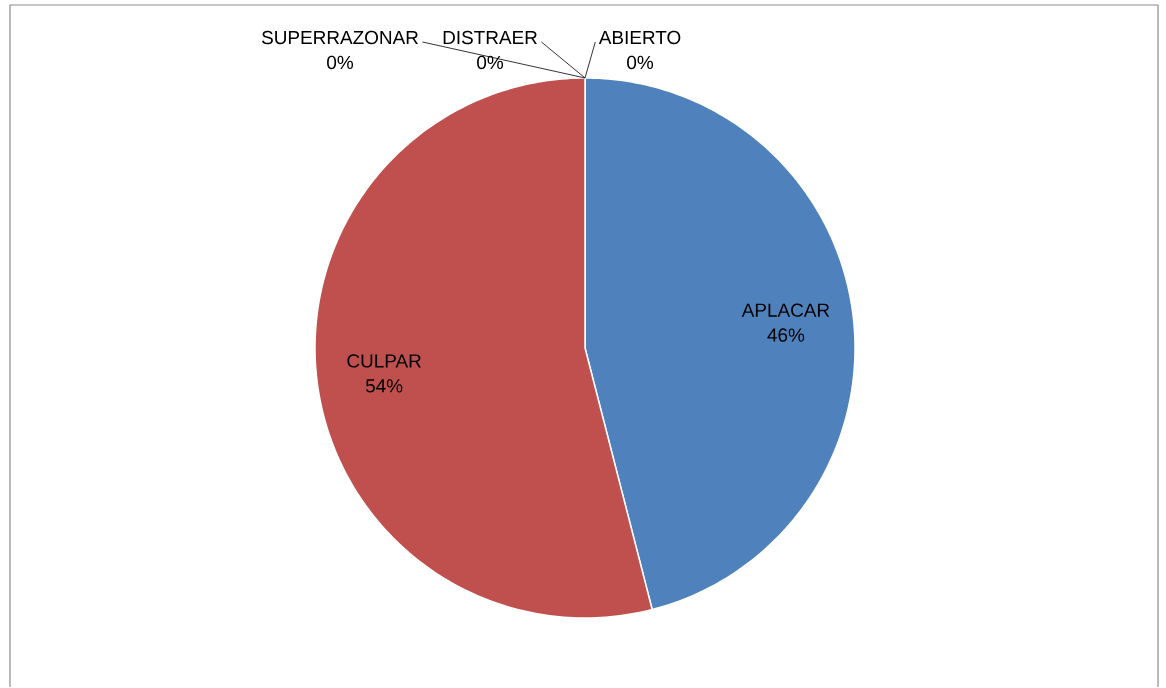  I want to click on category-label: ABIERTO, so click(639, 38).